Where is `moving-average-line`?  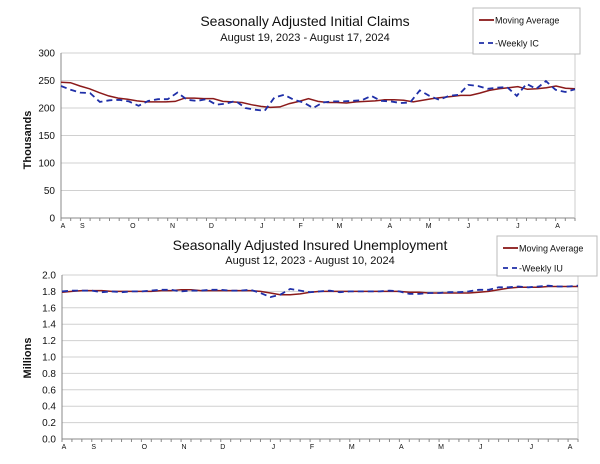
moving-average-line is located at coordinates (318, 95).